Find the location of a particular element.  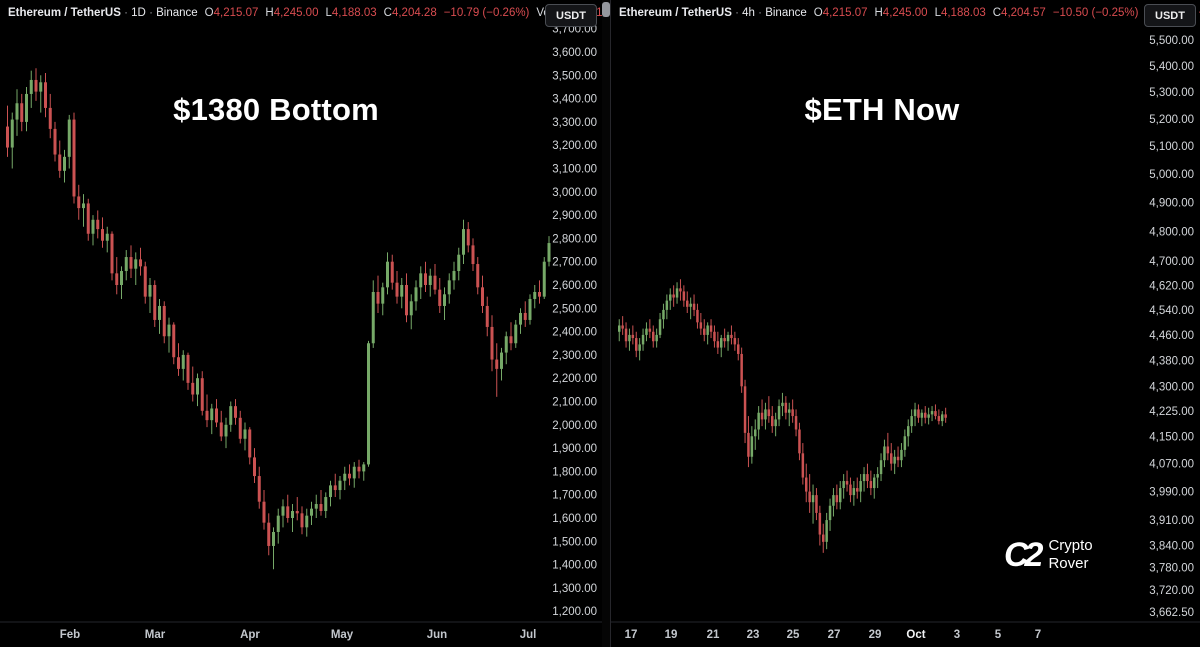

annotation-now-label: $ETH Now is located at coordinates (882, 109).